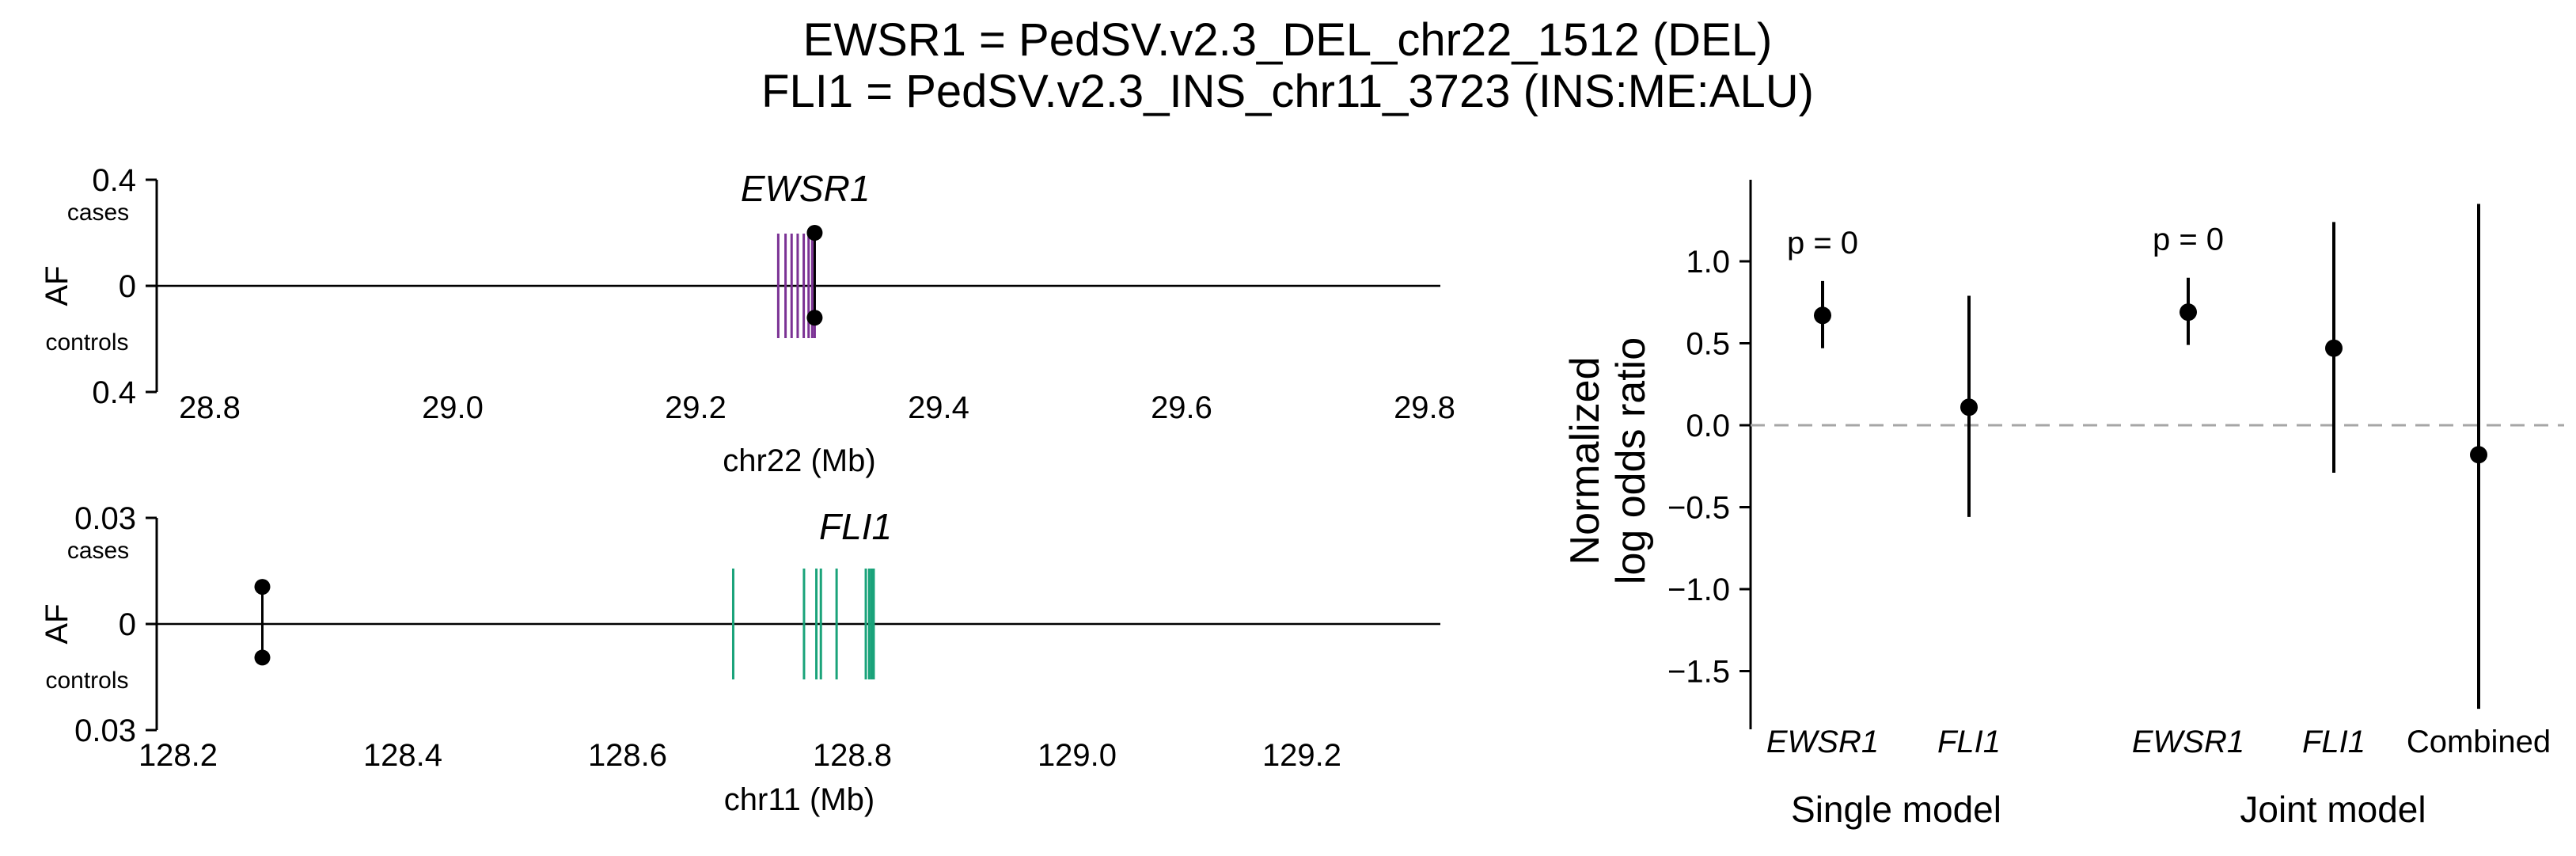 The image size is (2576, 856). What do you see at coordinates (2479, 742) in the screenshot?
I see `x-category-label: Combined` at bounding box center [2479, 742].